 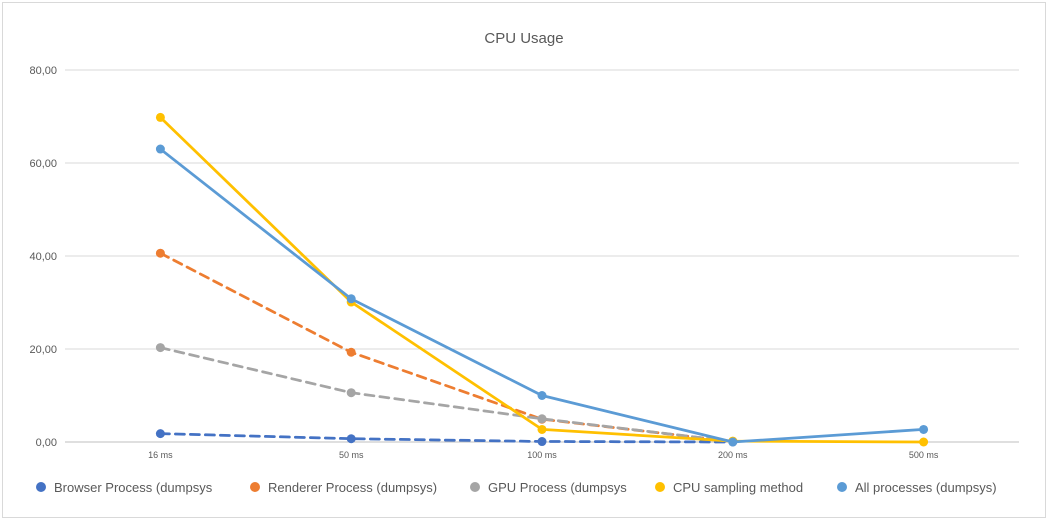 I want to click on y-tick-label: 80,00, so click(x=43, y=71).